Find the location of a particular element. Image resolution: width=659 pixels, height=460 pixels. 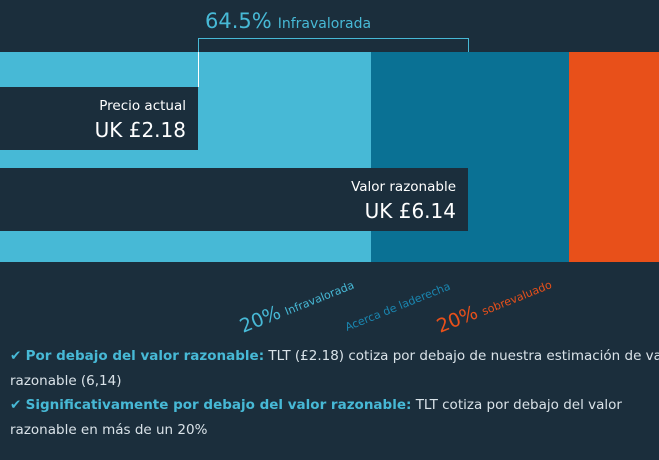

zone-under: 20%Infravalorada is located at coordinates (297, 305).